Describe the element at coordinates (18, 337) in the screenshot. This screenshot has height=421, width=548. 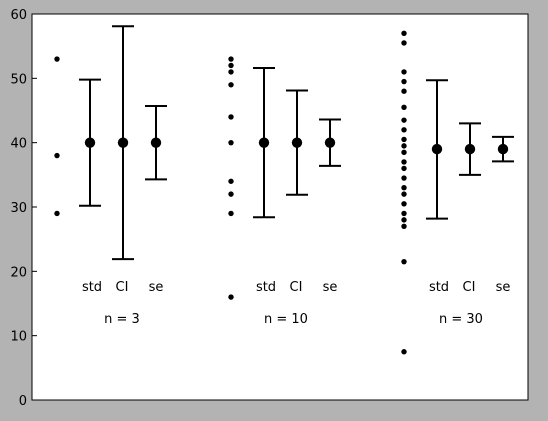
I see `y-tick-label: 10` at that location.